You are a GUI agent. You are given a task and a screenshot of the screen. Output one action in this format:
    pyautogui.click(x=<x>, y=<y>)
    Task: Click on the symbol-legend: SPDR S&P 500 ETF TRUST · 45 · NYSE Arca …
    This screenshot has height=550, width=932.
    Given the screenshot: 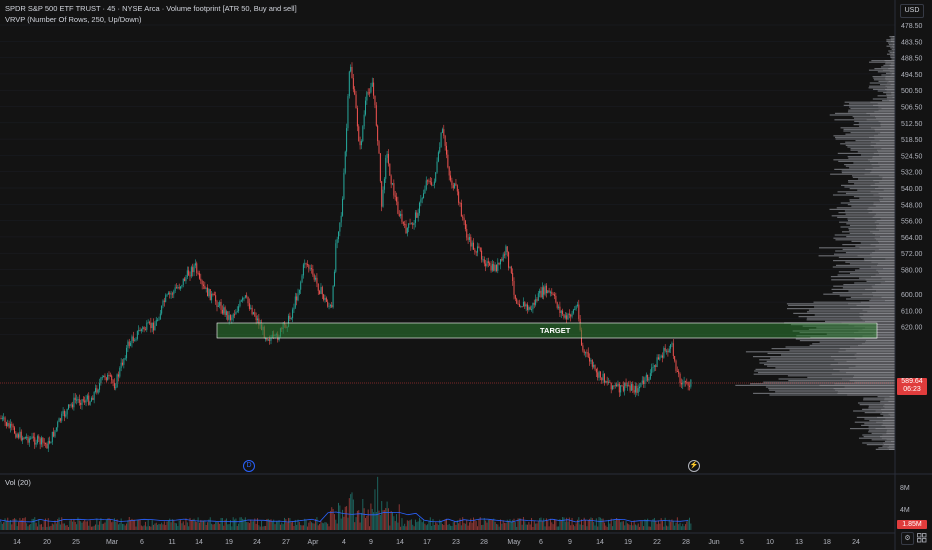 What is the action you would take?
    pyautogui.click(x=151, y=8)
    